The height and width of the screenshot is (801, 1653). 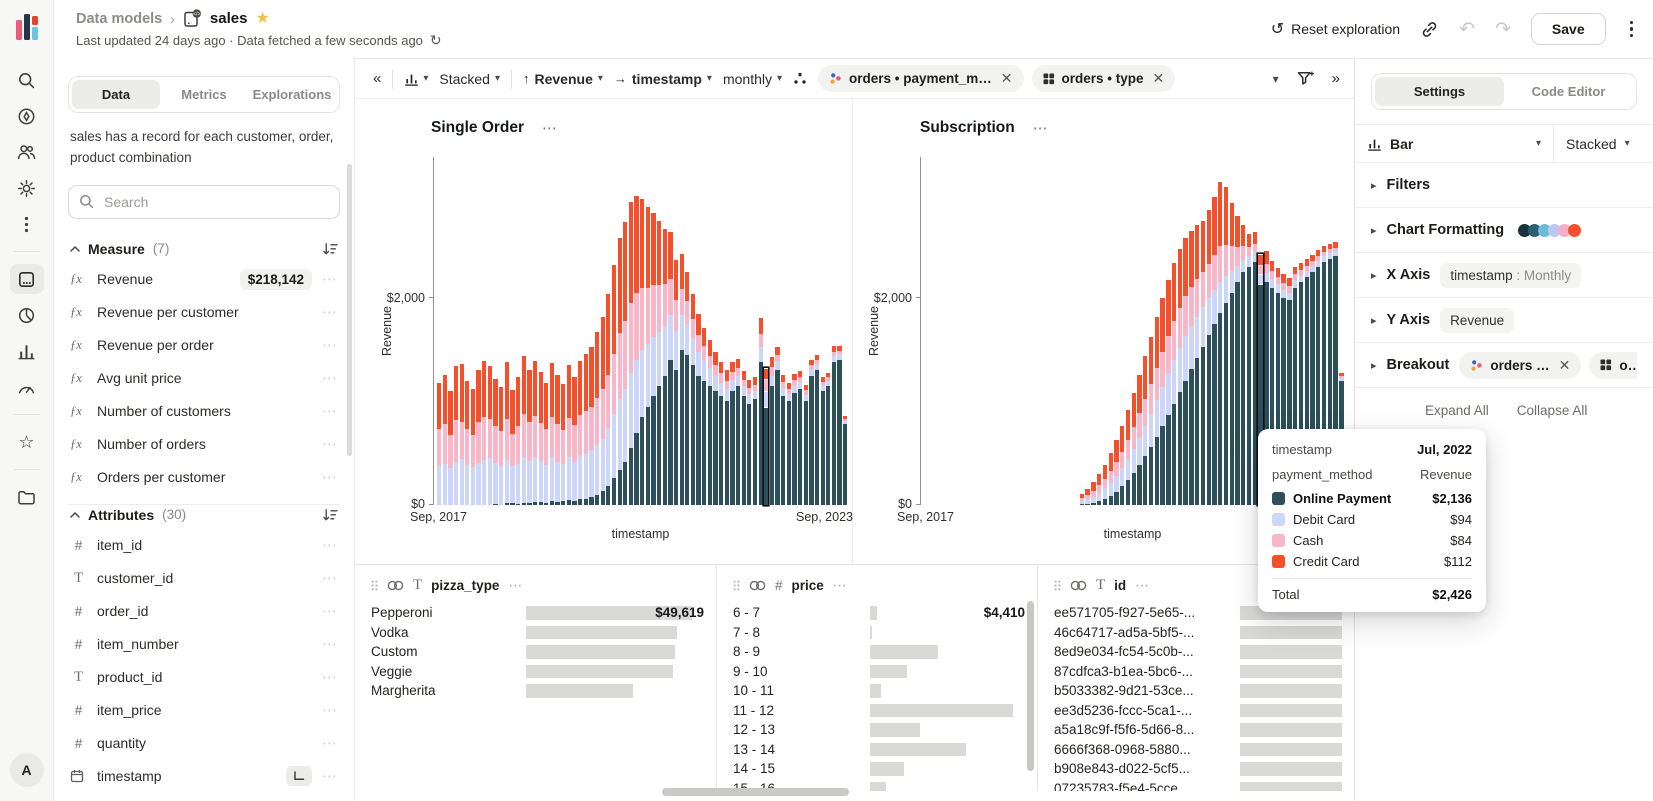 What do you see at coordinates (26, 27) in the screenshot?
I see `app-logo` at bounding box center [26, 27].